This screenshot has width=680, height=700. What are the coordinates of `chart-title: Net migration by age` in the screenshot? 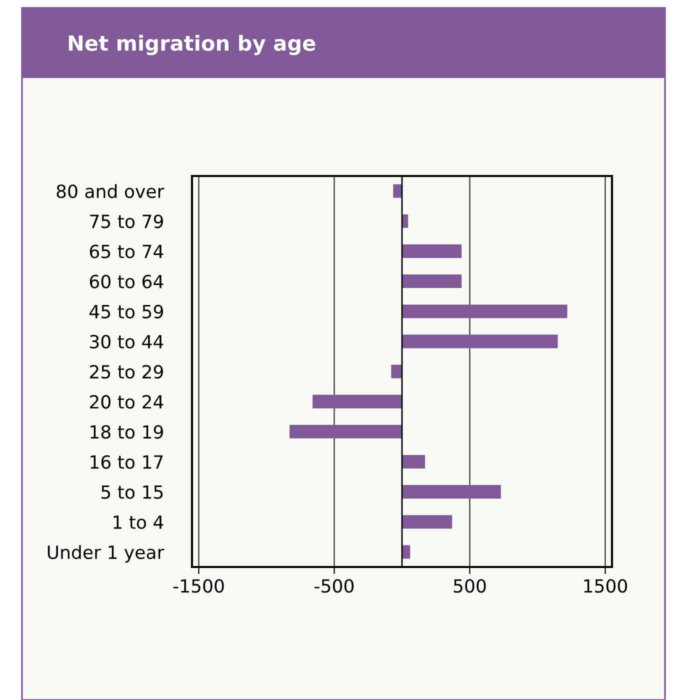 It's located at (192, 45).